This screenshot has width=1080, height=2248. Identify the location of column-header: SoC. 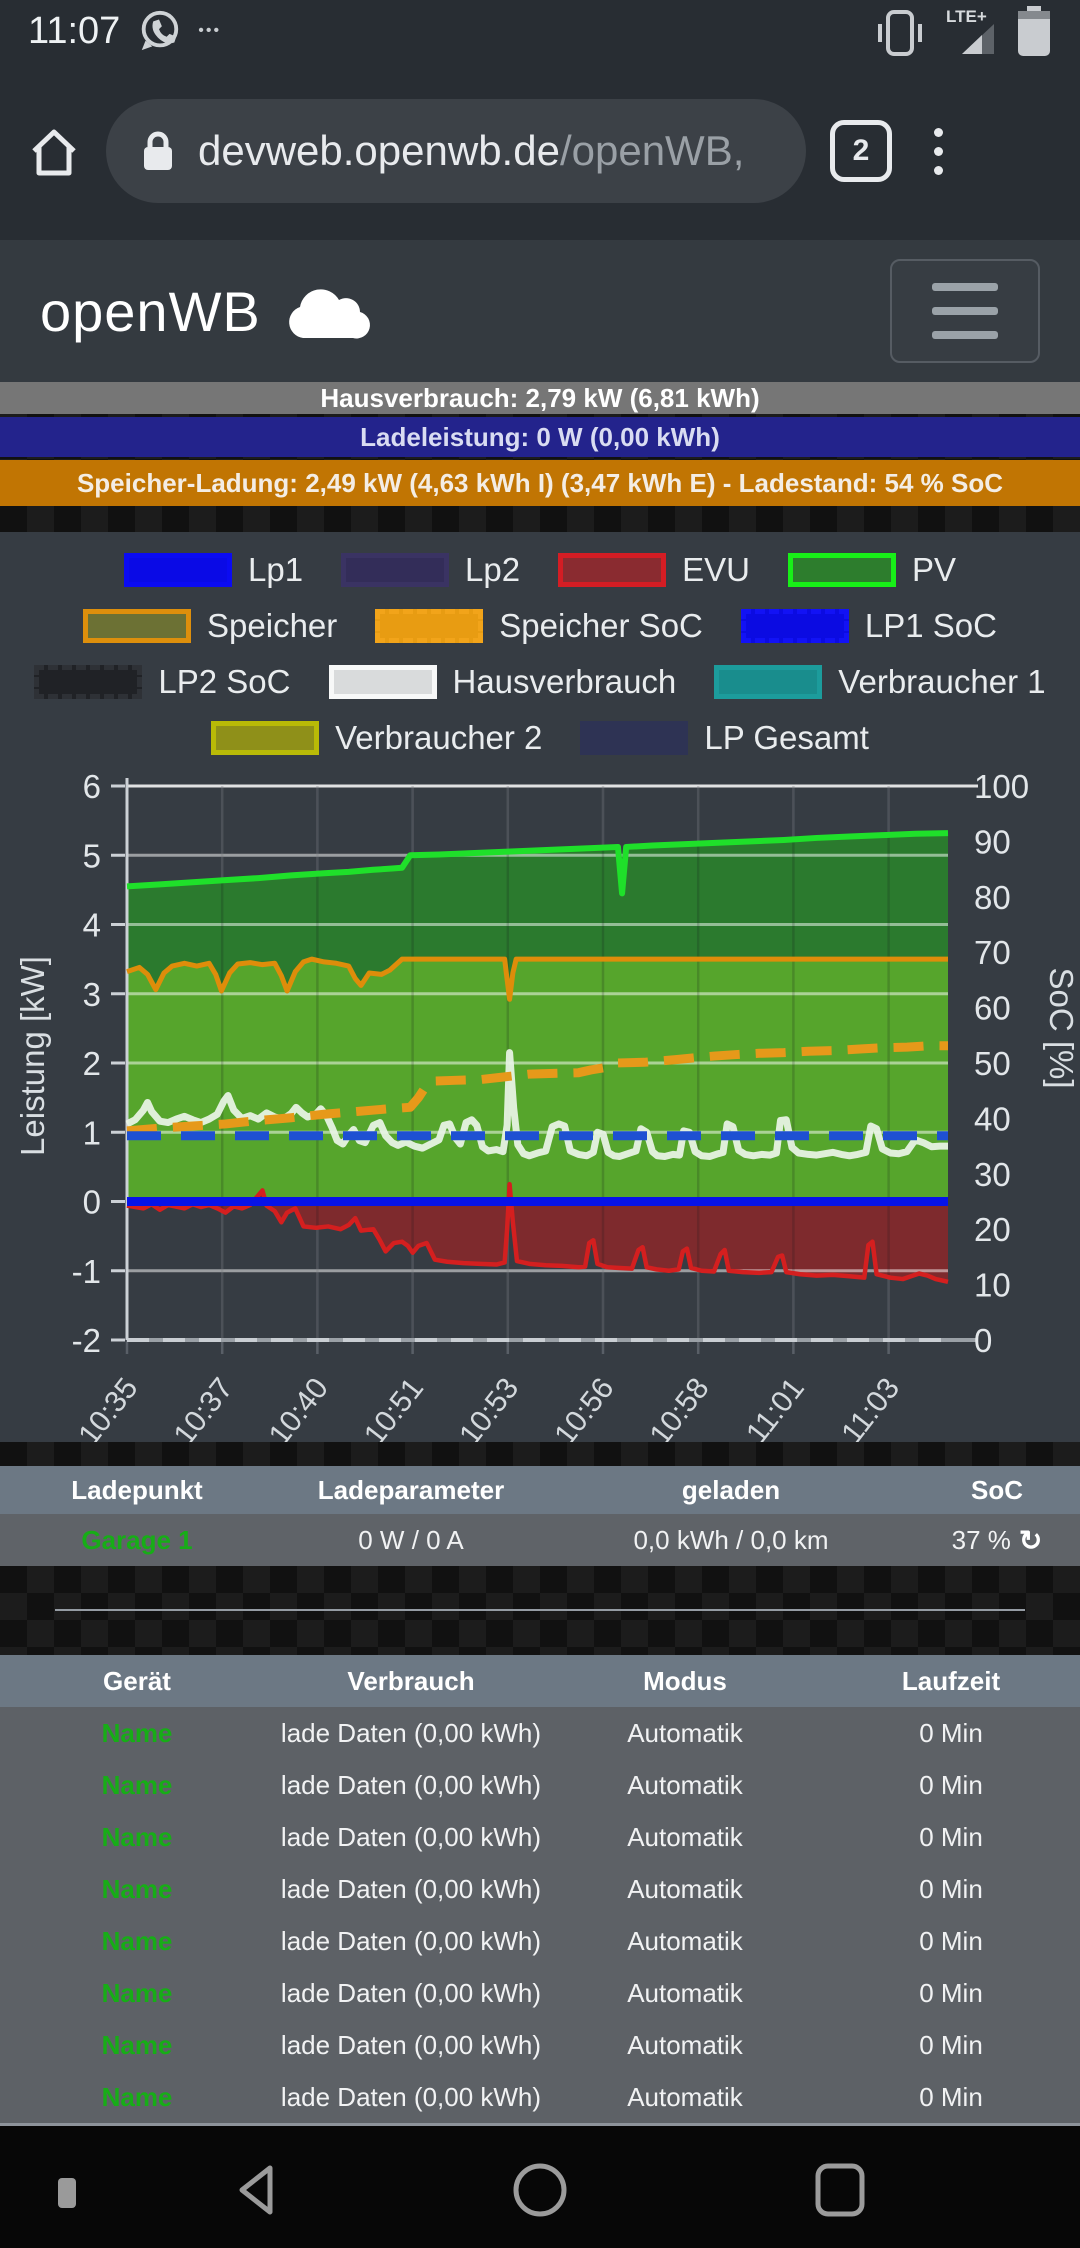
(997, 1489).